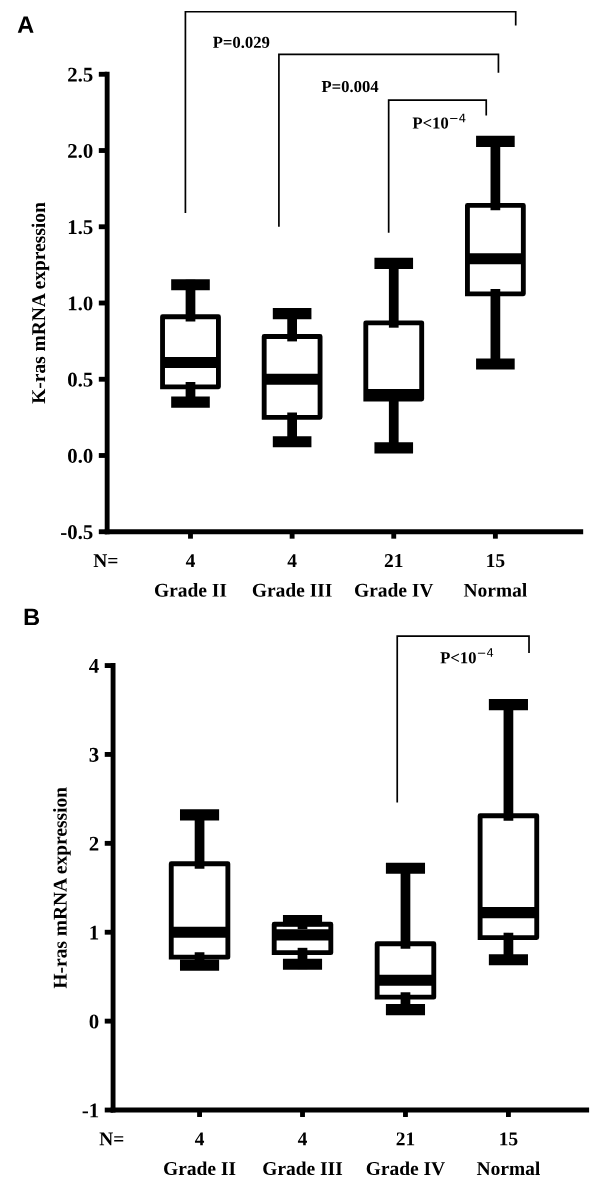  Describe the element at coordinates (80, 151) in the screenshot. I see `y-tick-label: 2.0` at that location.